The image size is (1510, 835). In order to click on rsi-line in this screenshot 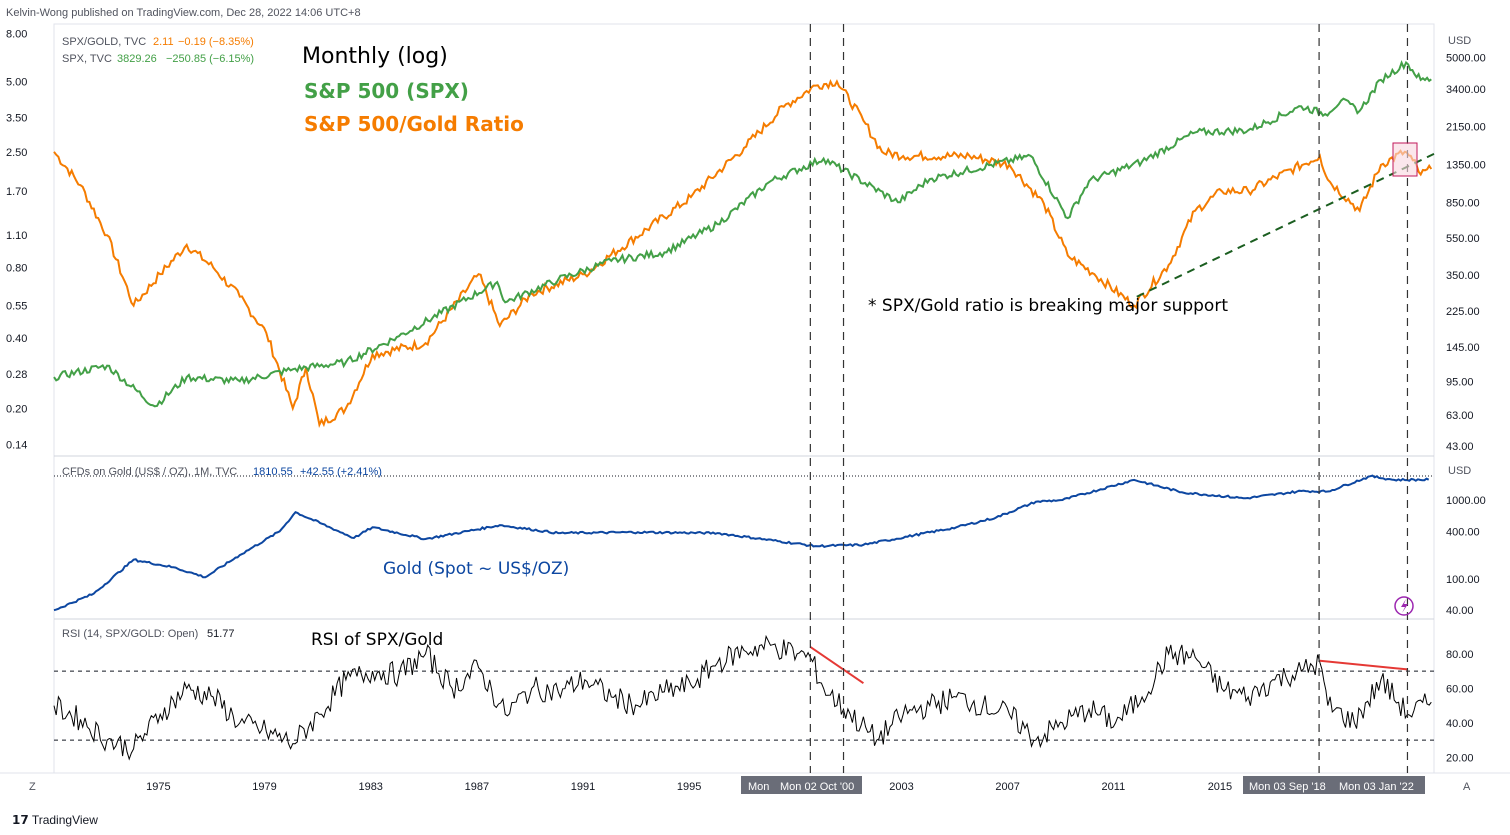, I will do `click(742, 697)`.